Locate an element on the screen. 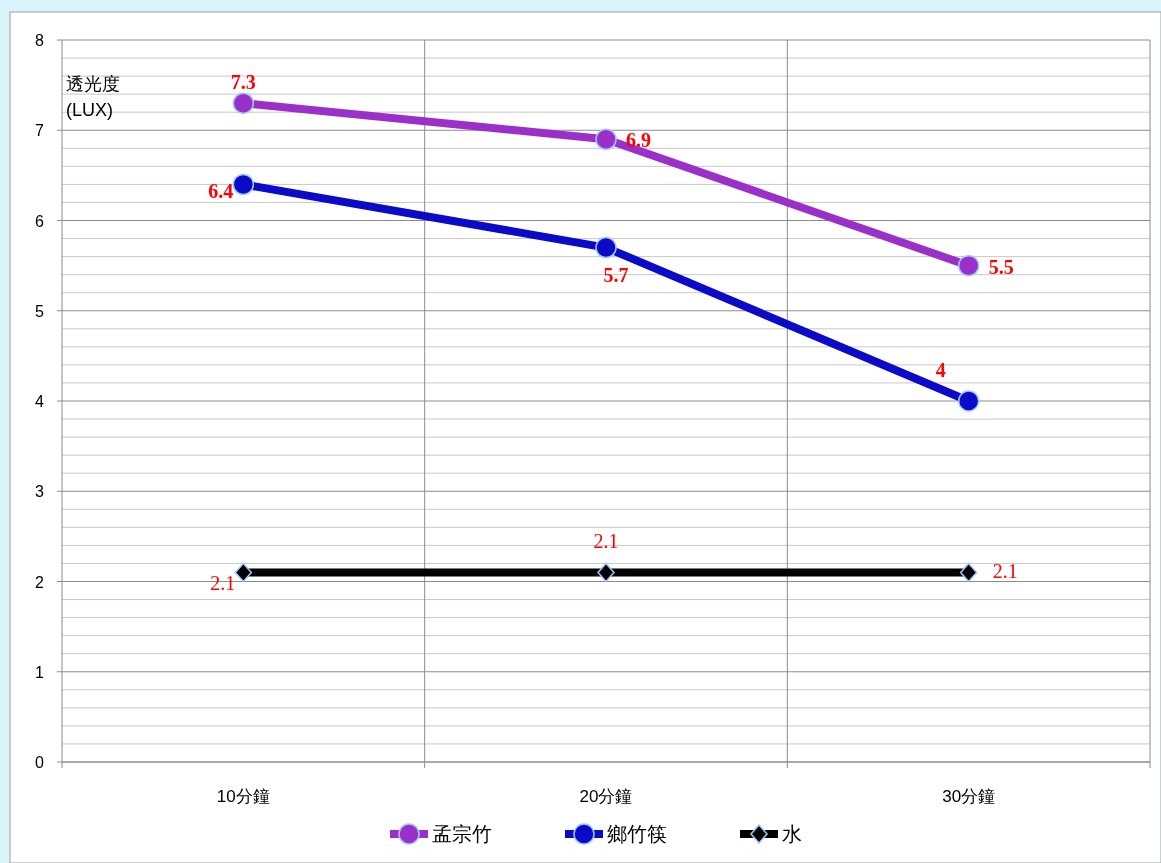 The width and height of the screenshot is (1161, 863). legend-label: 鄉竹筷 is located at coordinates (637, 834).